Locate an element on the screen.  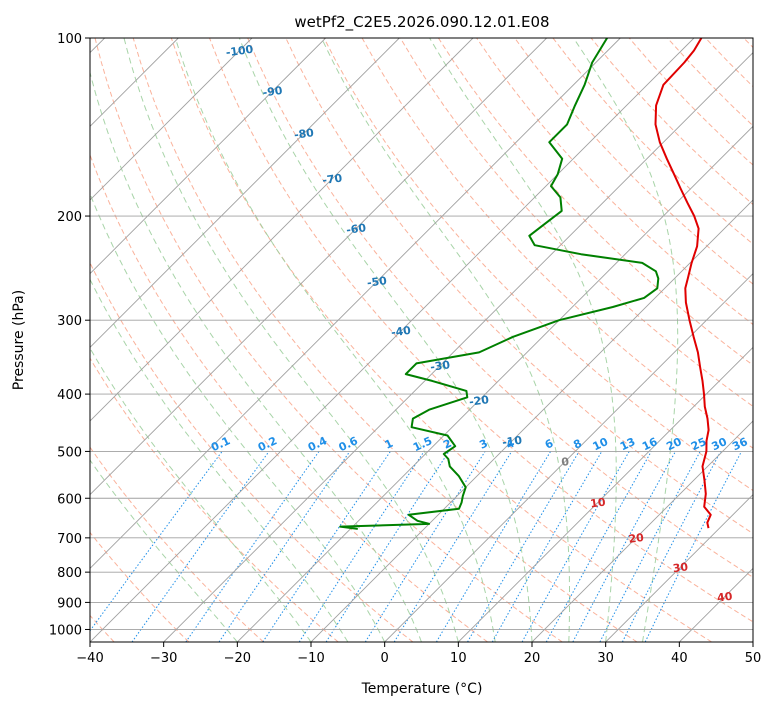
y-tick-label: 600 is located at coordinates (69, 499).